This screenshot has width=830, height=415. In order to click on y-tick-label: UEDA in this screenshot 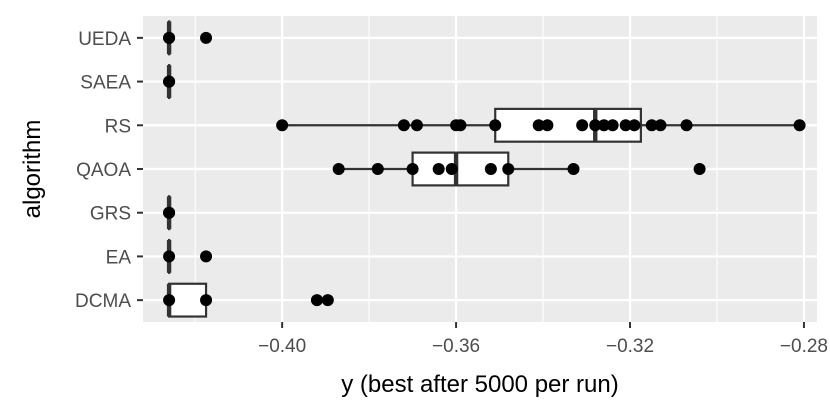, I will do `click(104, 39)`.